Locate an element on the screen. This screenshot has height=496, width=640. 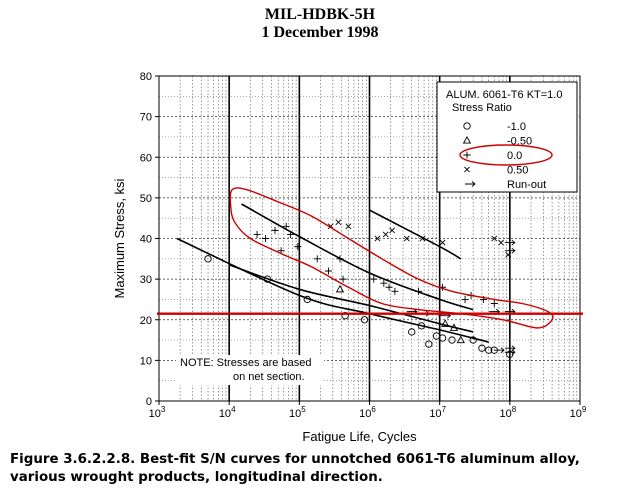
y-tick-label: 60 is located at coordinates (146, 158).